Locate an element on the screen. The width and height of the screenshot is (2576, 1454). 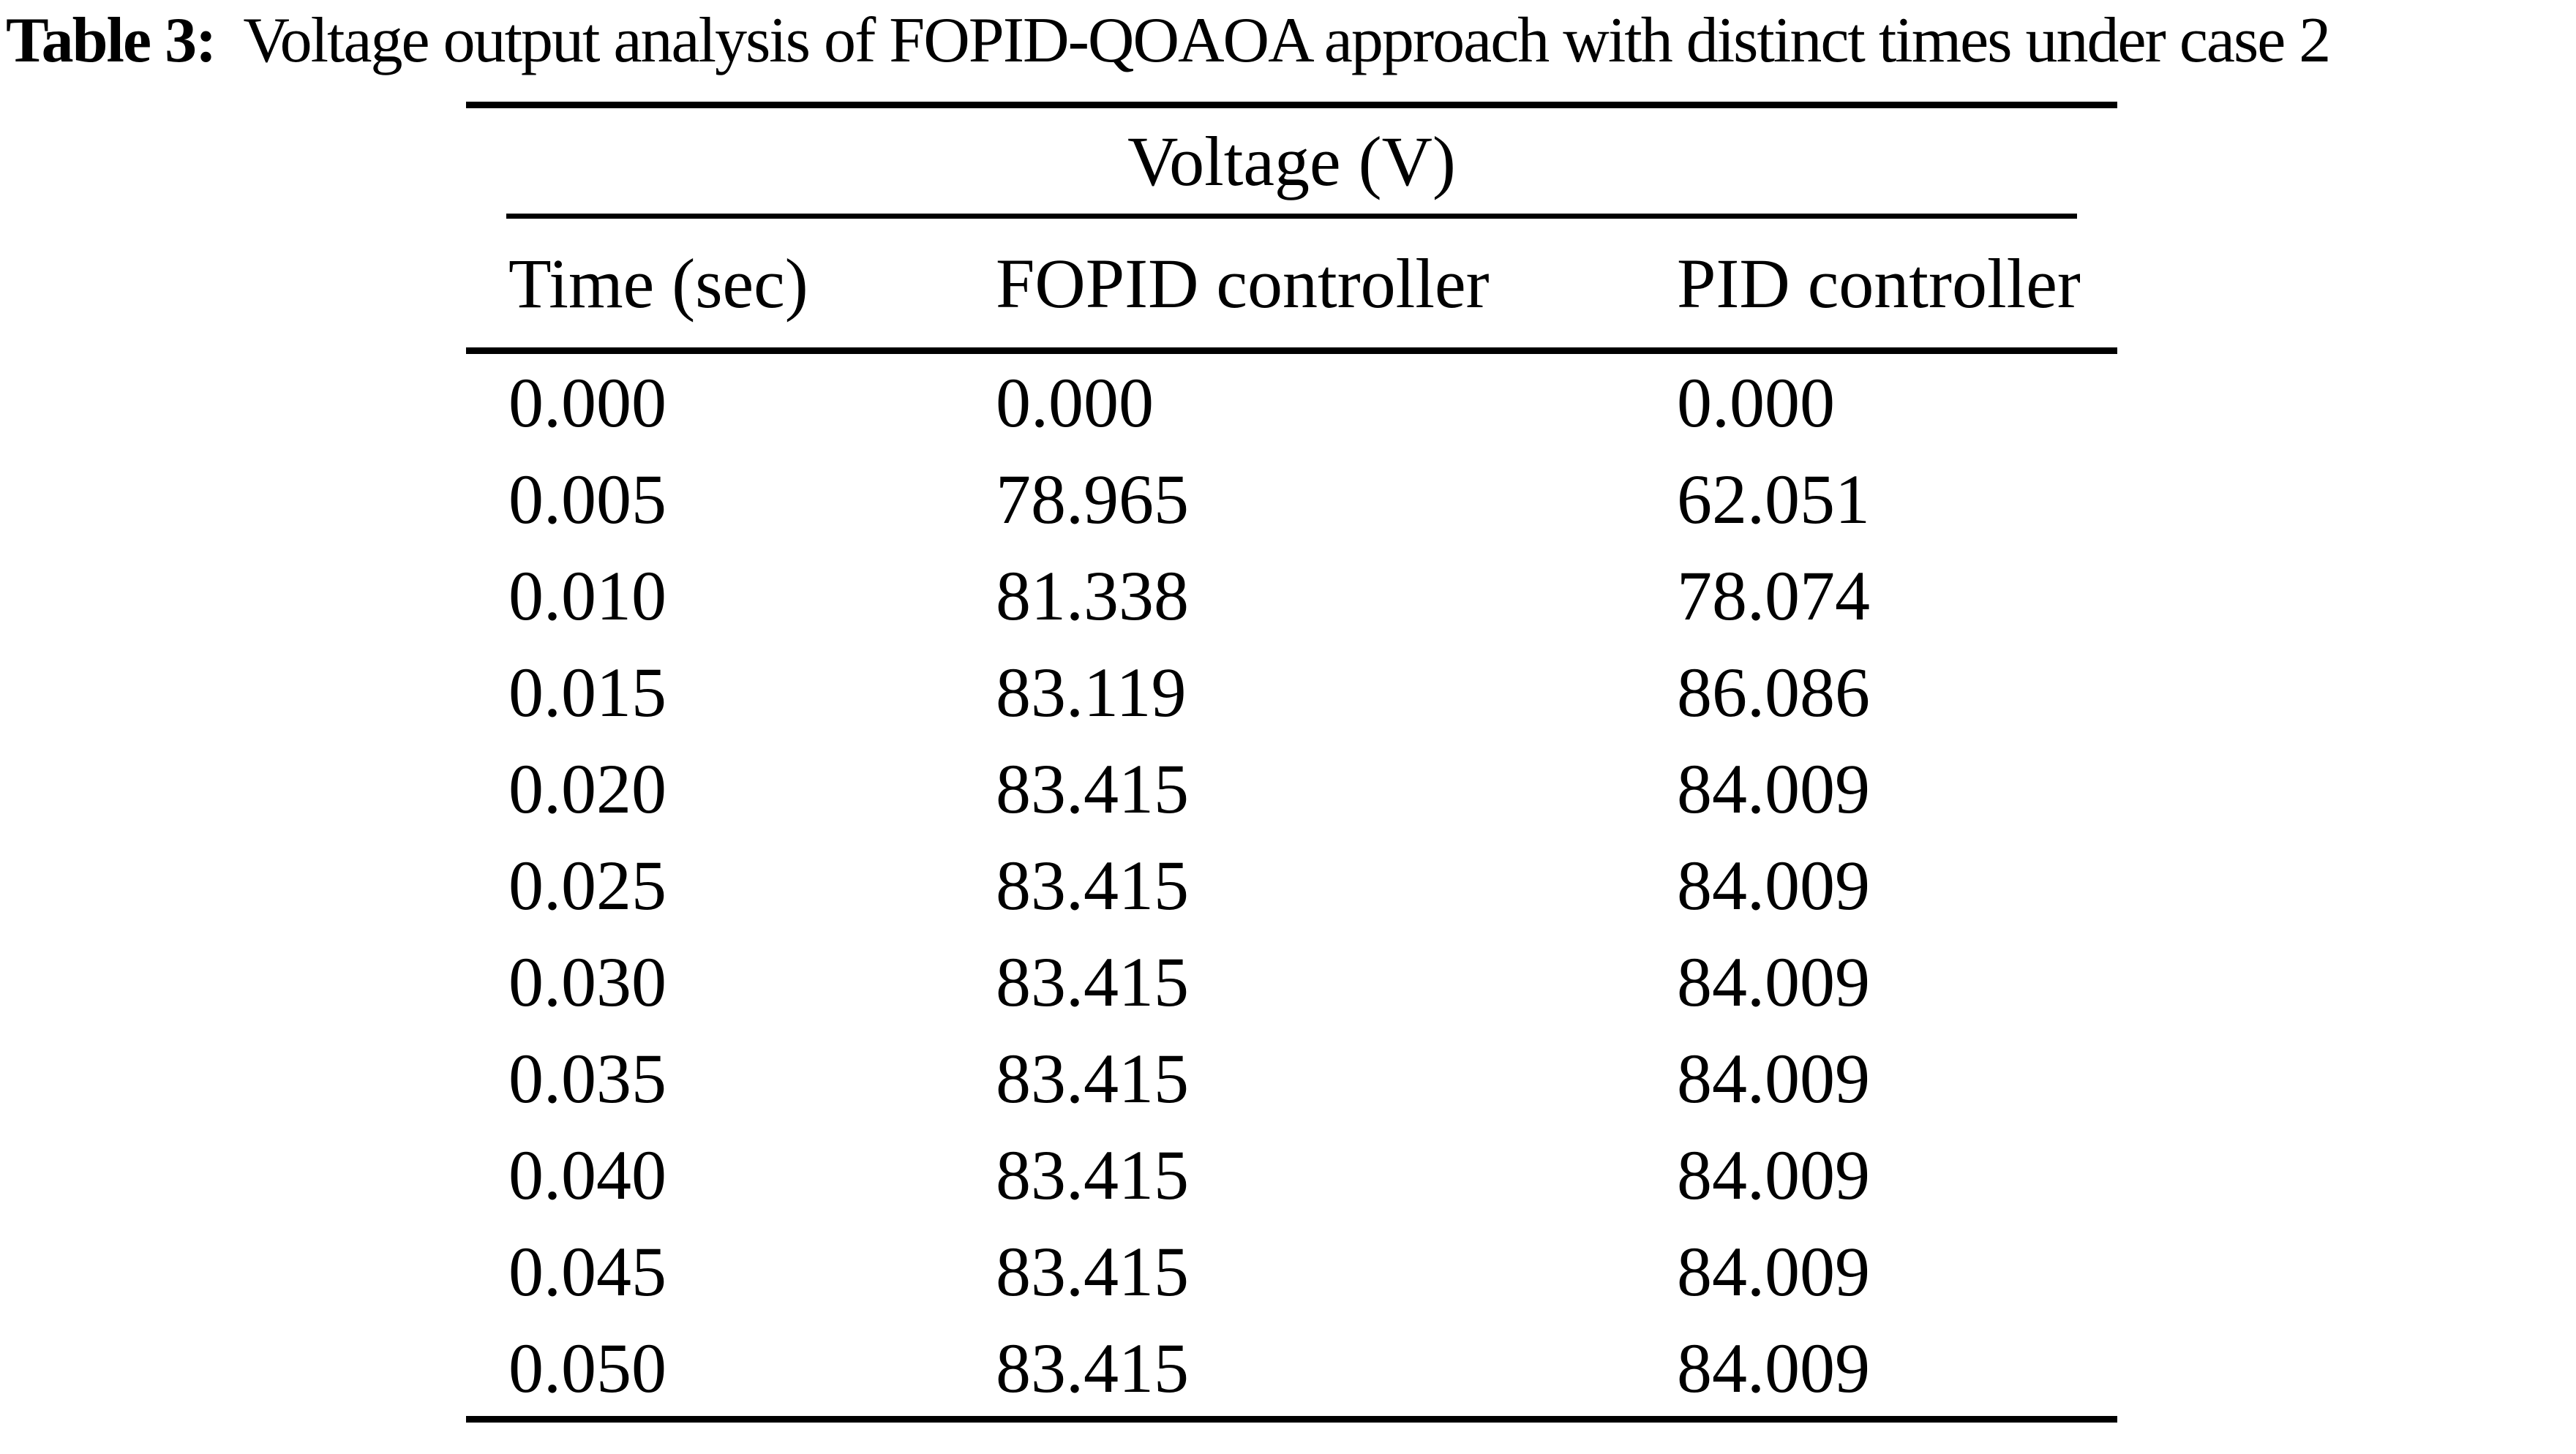
table-row: 0.040 83.415 84.009 is located at coordinates (1292, 1174).